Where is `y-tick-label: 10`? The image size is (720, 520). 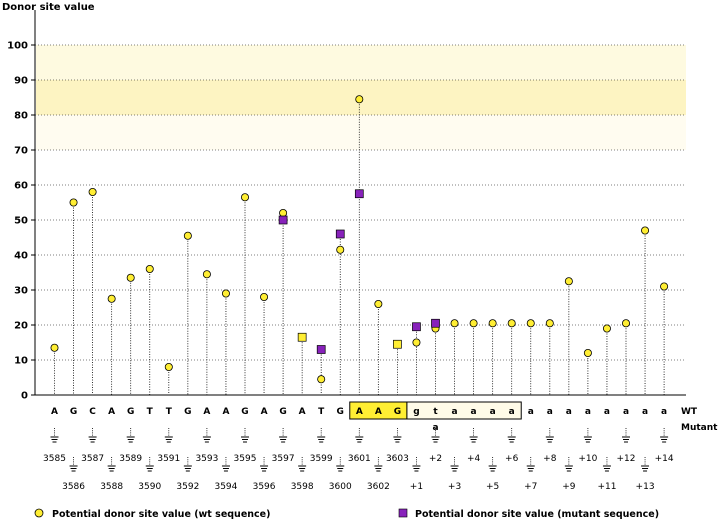 y-tick-label: 10 is located at coordinates (21, 361).